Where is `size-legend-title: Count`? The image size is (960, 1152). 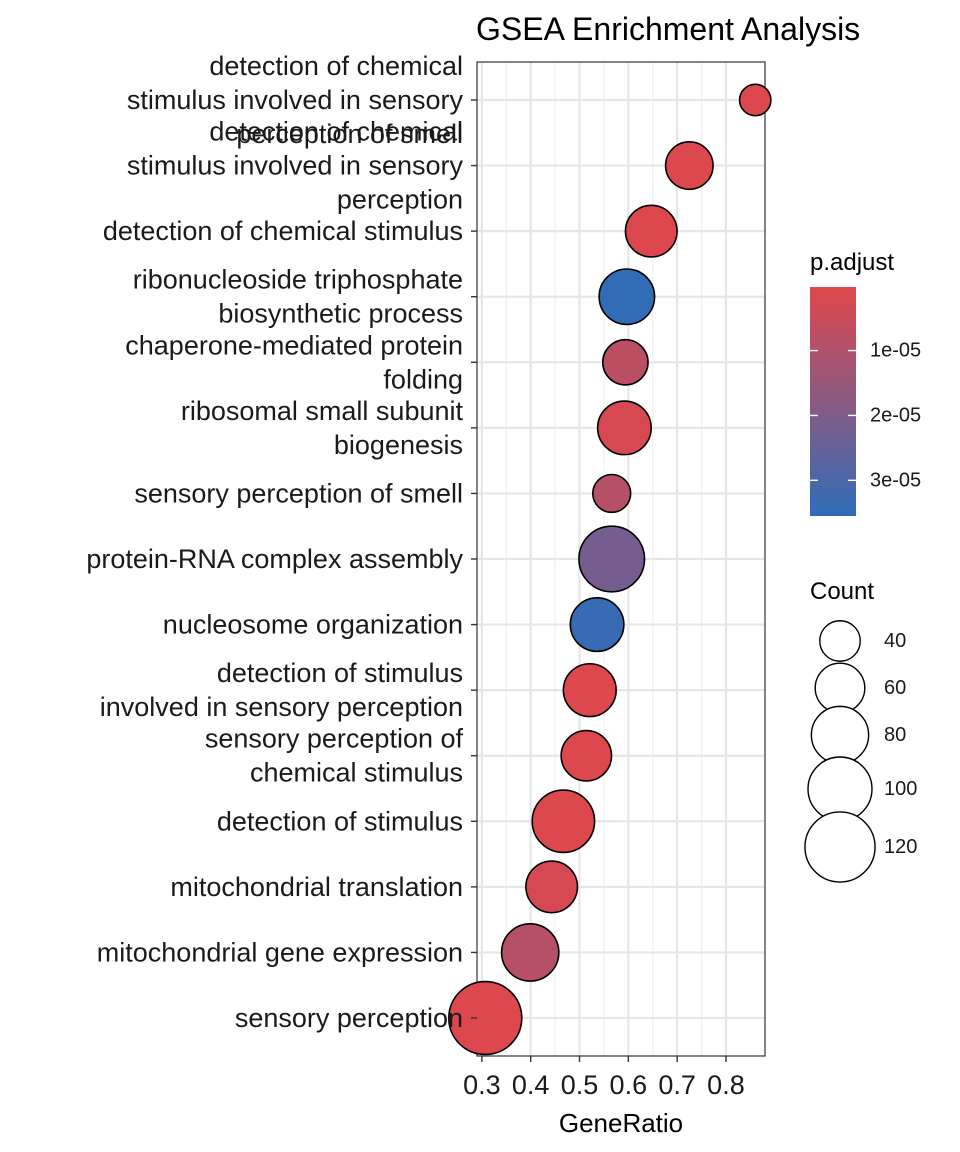
size-legend-title: Count is located at coordinates (842, 591).